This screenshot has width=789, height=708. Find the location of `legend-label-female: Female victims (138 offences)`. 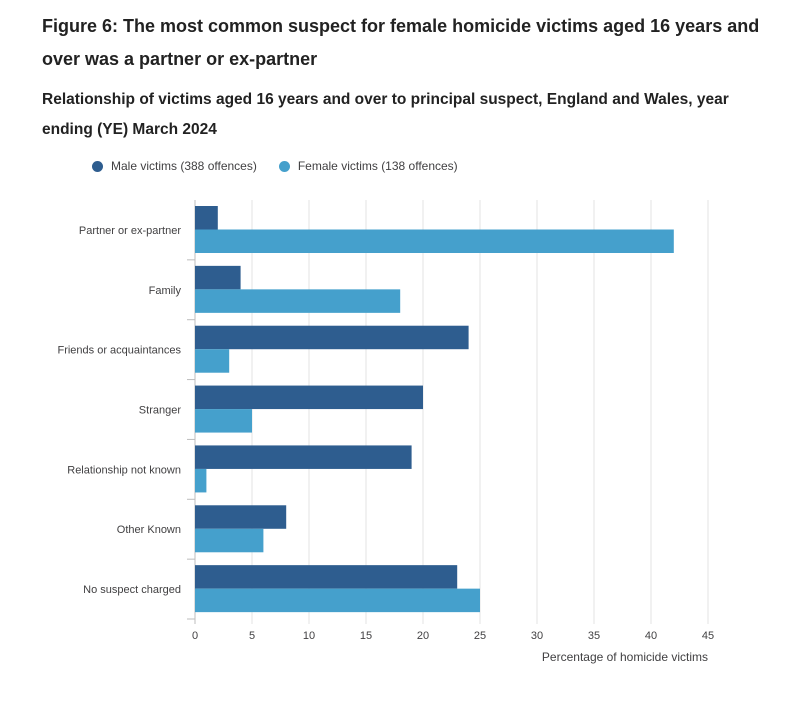

legend-label-female: Female victims (138 offences) is located at coordinates (377, 166).